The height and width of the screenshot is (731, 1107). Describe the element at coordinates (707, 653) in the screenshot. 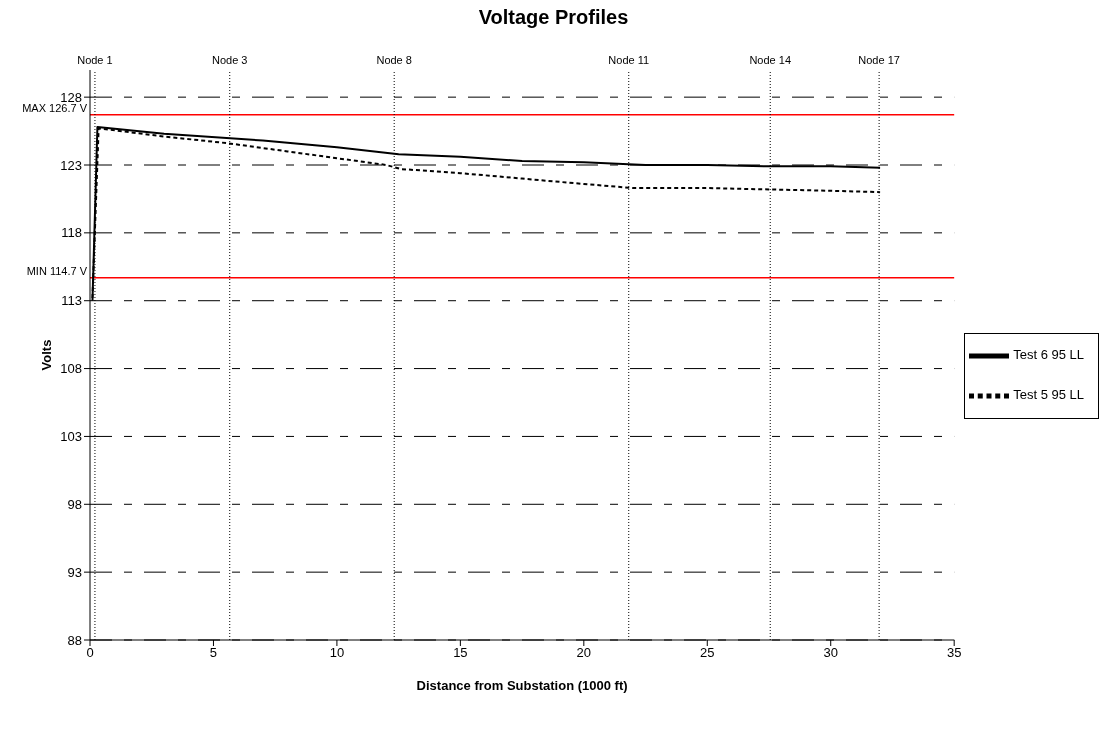

I see `x-tick-label: 25` at that location.